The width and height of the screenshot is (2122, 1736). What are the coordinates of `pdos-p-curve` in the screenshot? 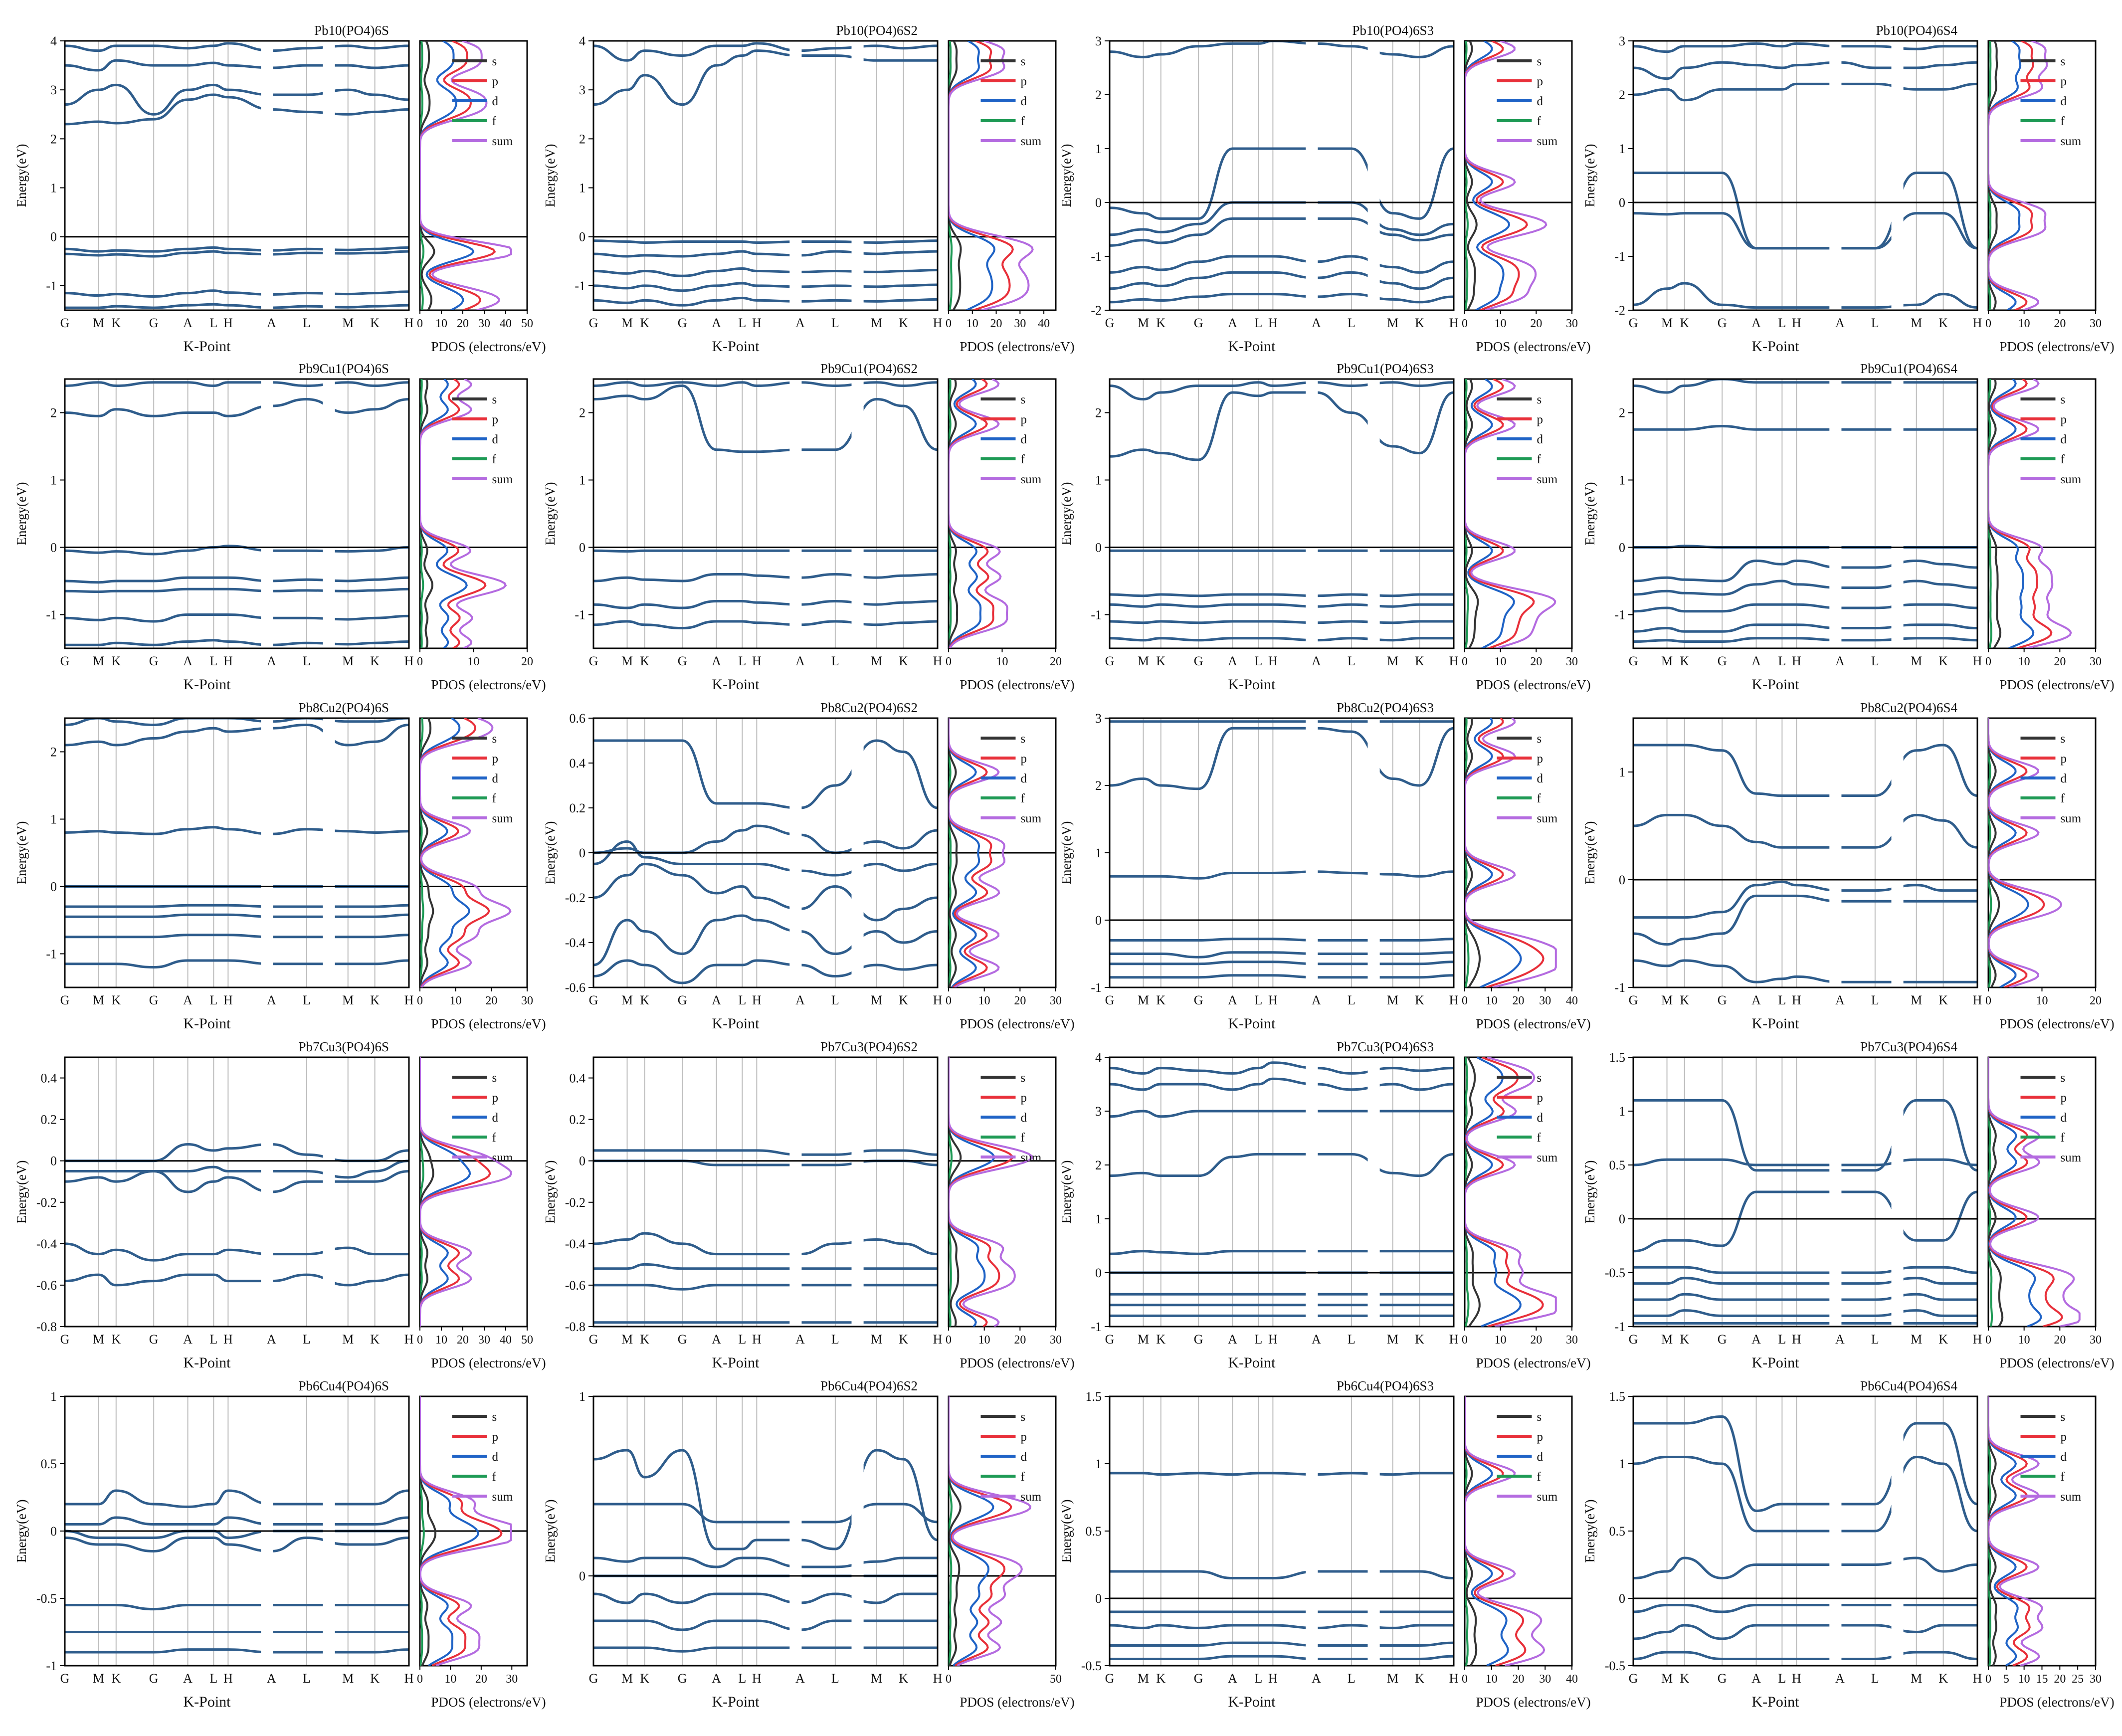 It's located at (455, 1192).